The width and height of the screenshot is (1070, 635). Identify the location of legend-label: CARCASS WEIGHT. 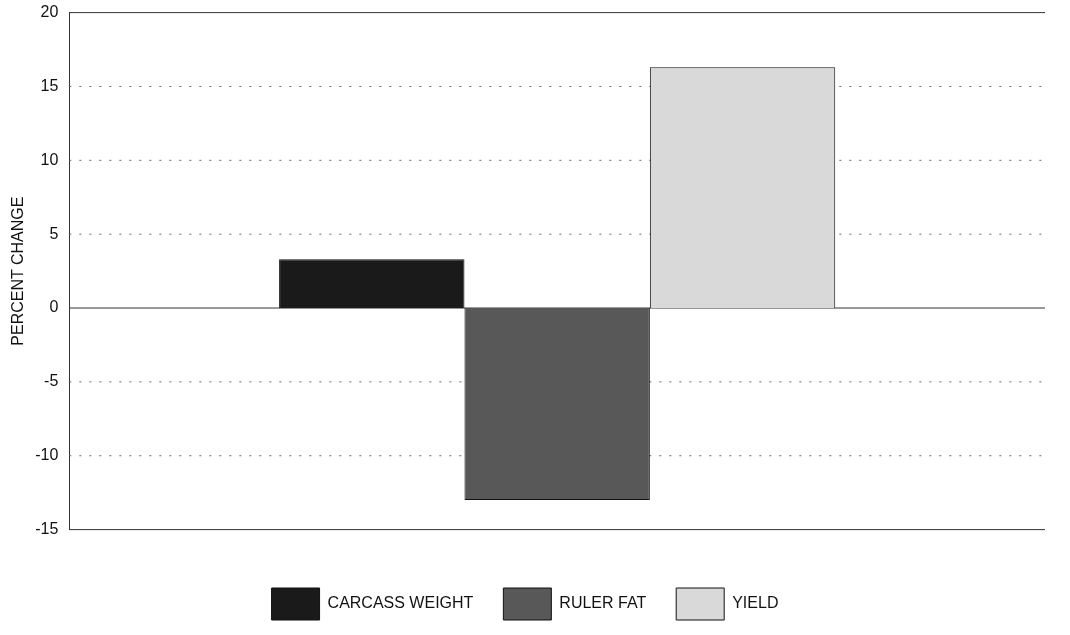
(400, 603).